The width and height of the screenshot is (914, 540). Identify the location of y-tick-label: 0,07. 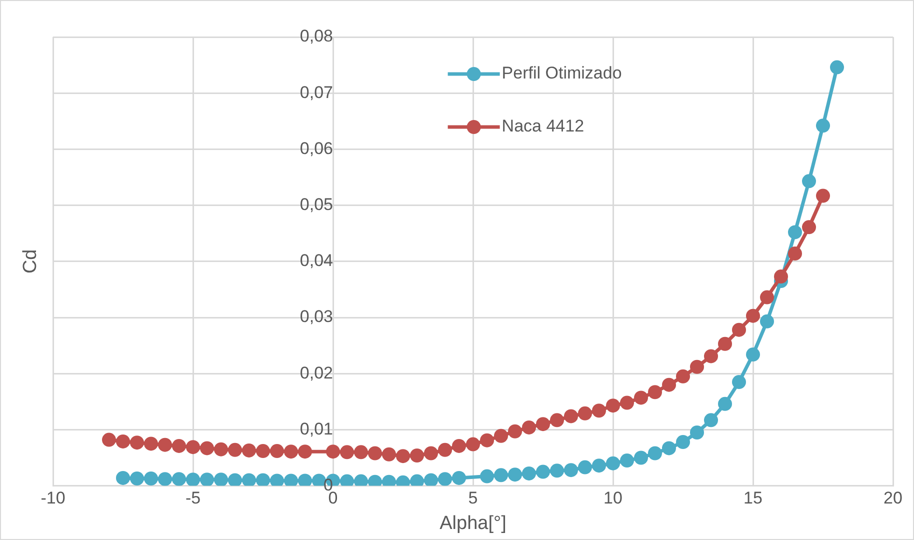
(316, 92).